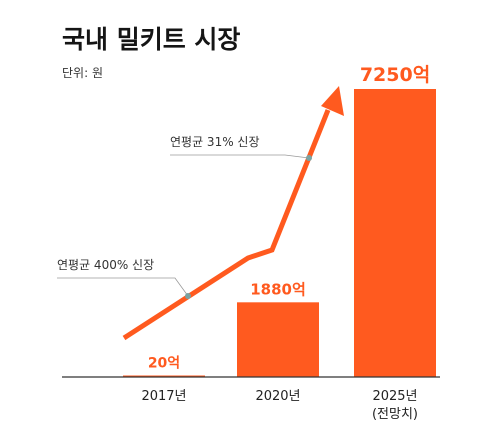 This screenshot has width=500, height=434. Describe the element at coordinates (163, 396) in the screenshot. I see `x-tick-label-1: 2017년` at that location.